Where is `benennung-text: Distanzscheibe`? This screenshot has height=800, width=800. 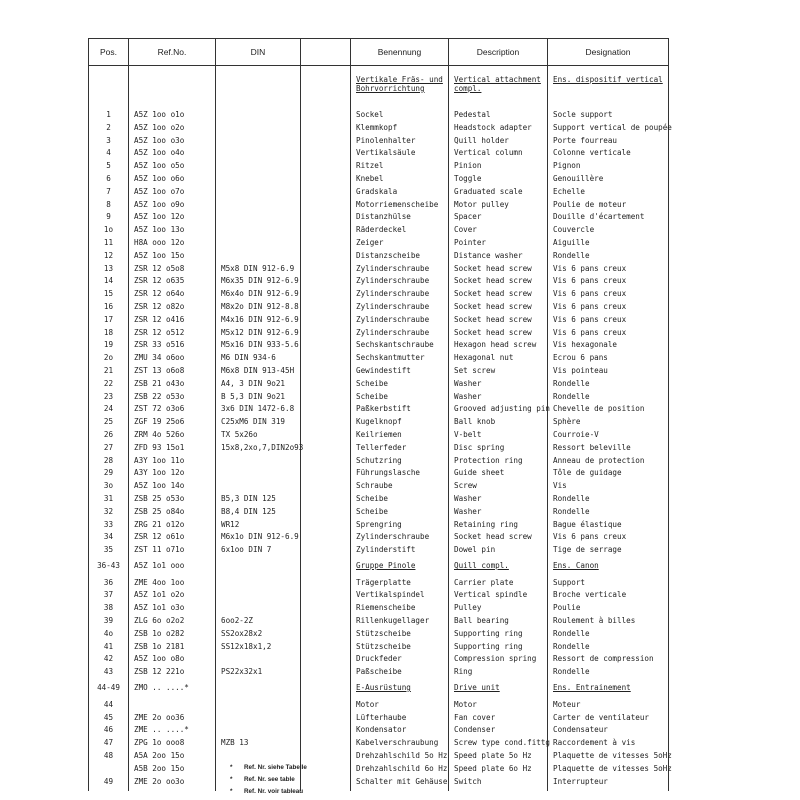 benennung-text: Distanzscheibe is located at coordinates (388, 255).